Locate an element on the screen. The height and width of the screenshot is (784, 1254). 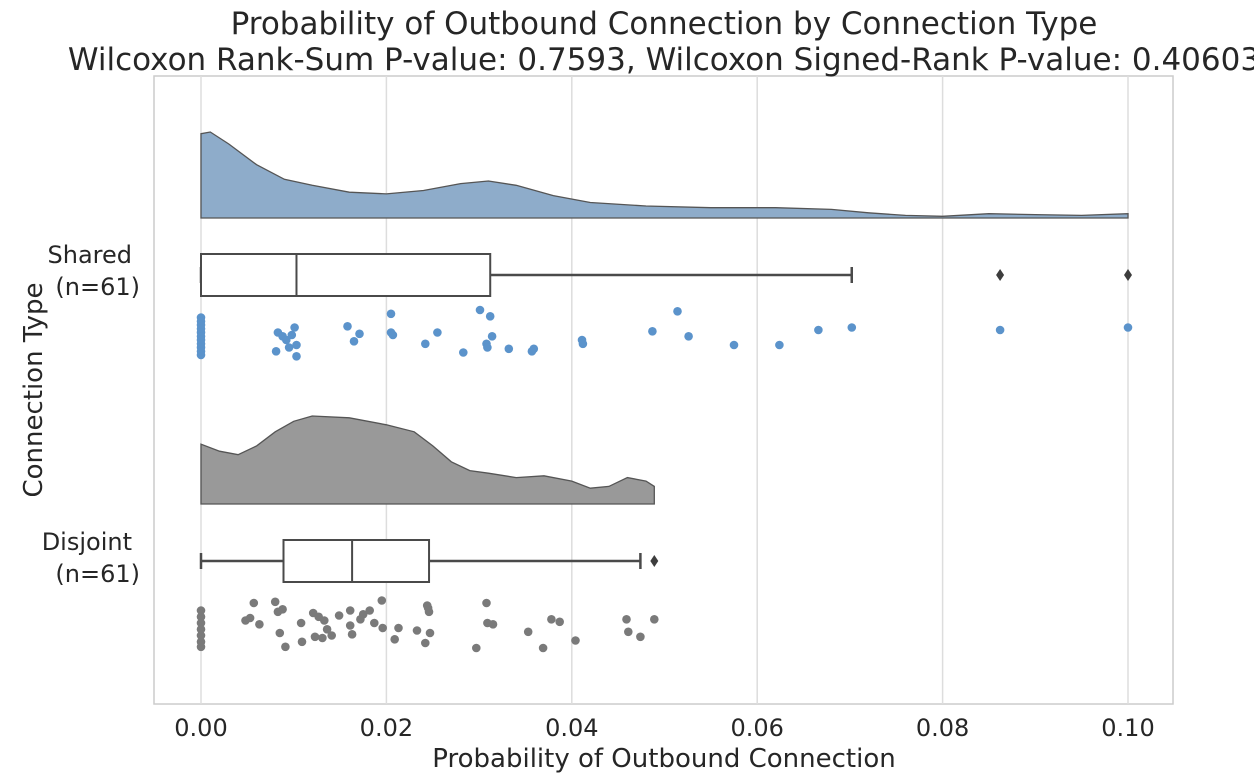
x-tick-label: 0.08 is located at coordinates (942, 728).